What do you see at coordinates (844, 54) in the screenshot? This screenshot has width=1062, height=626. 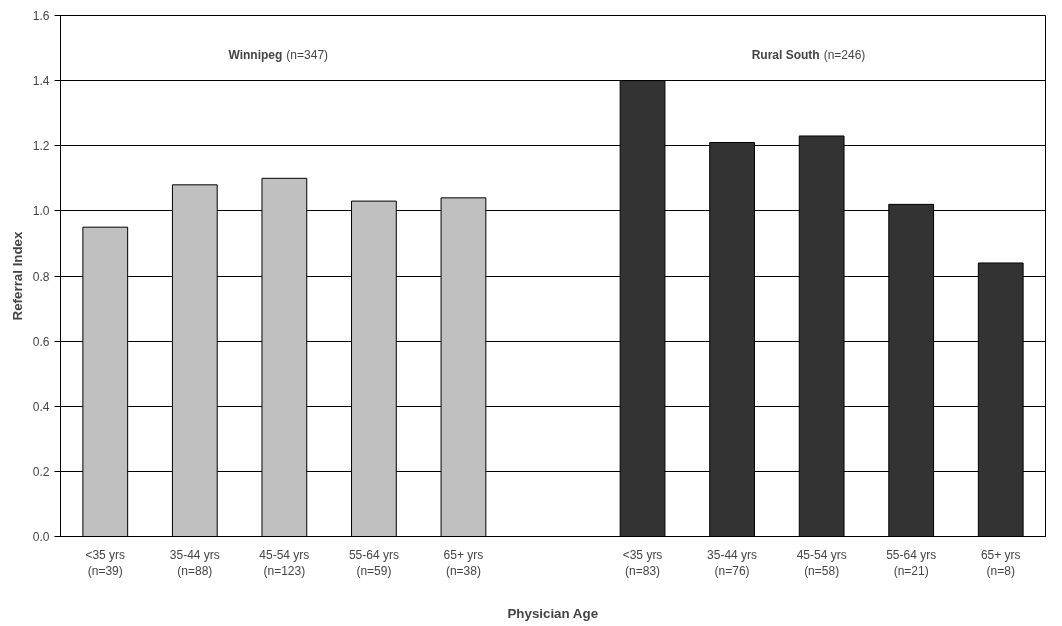 I see `annotation: (n=246)` at bounding box center [844, 54].